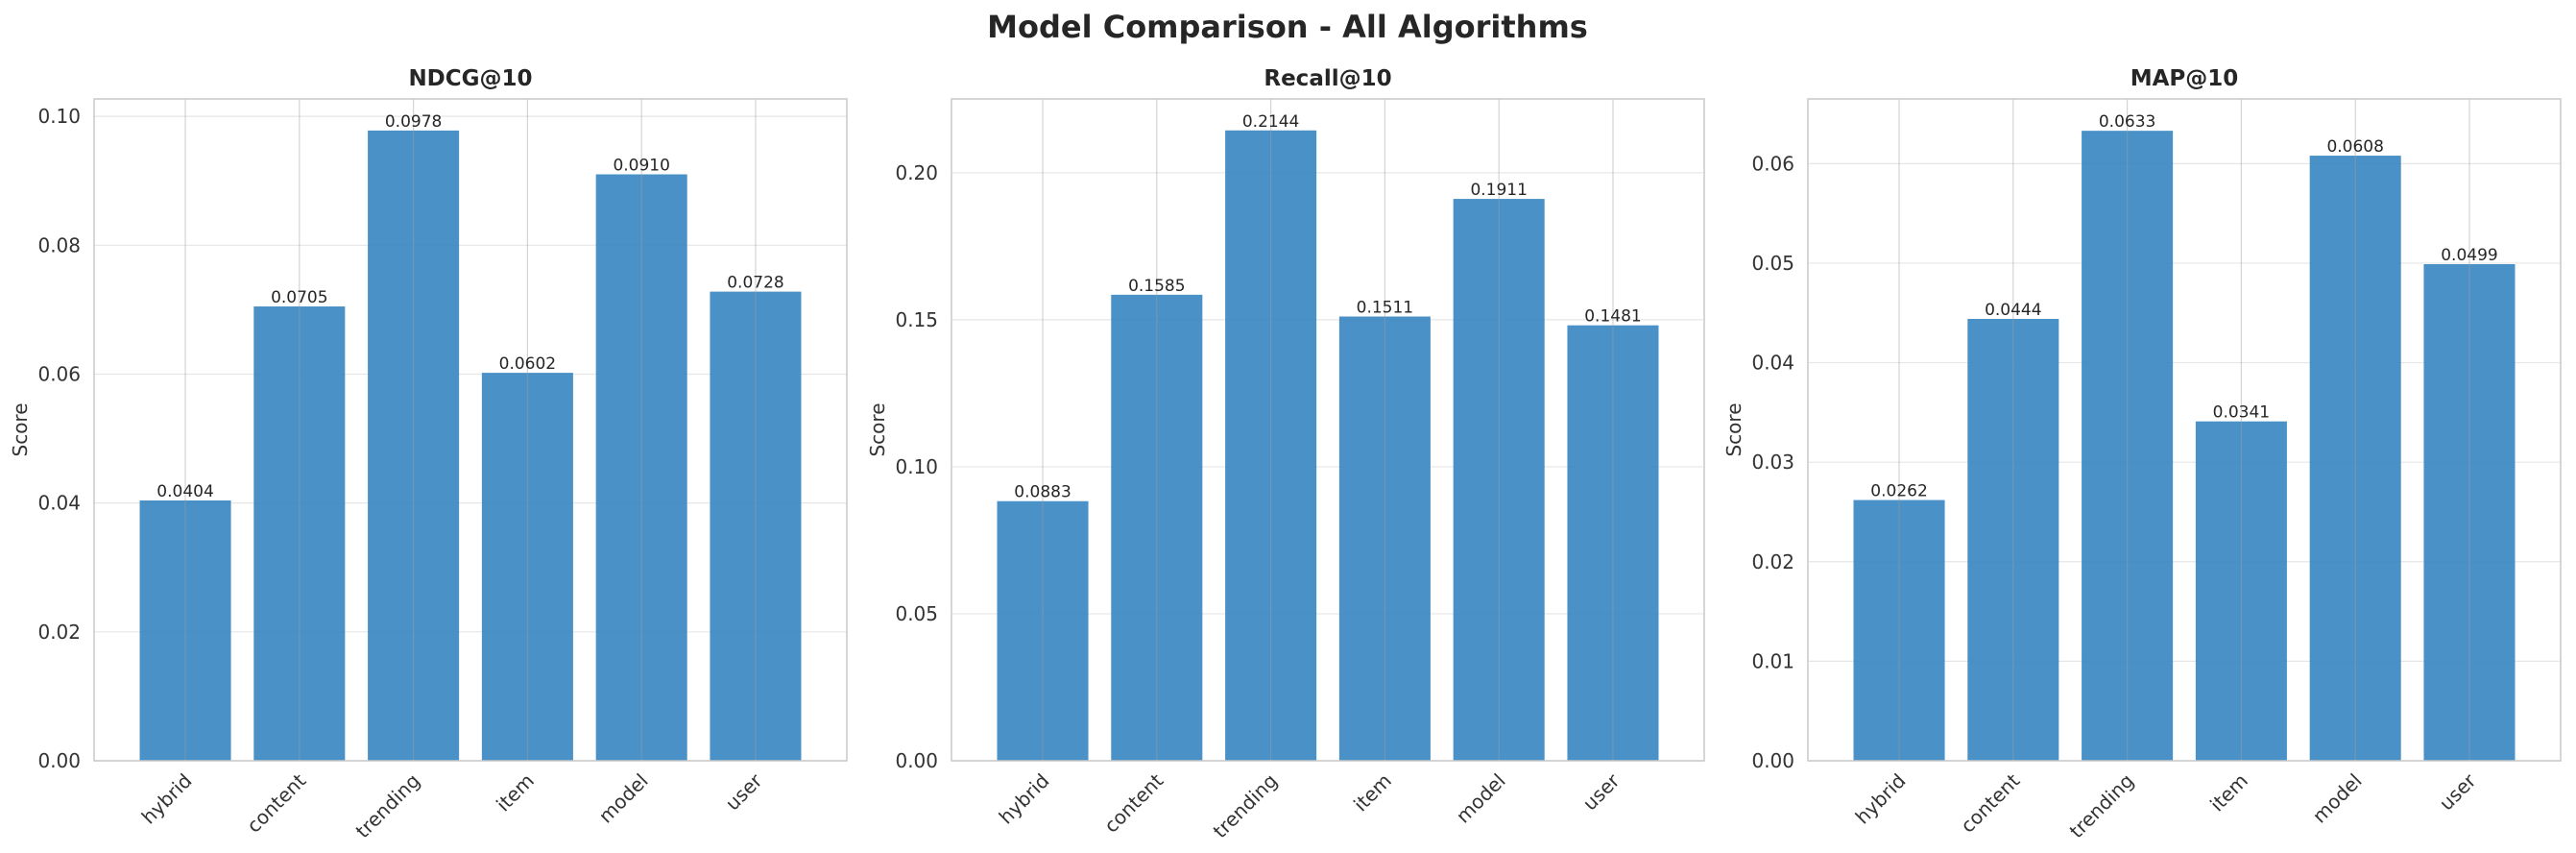  Describe the element at coordinates (59, 244) in the screenshot. I see `y-tick-label: 0.08` at that location.